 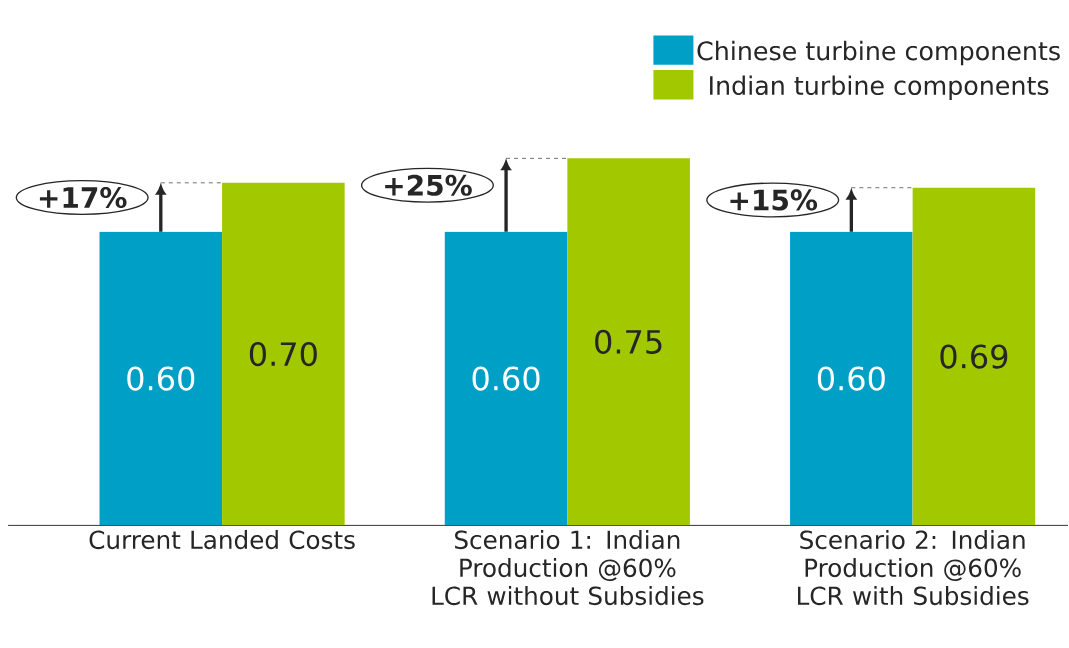 What do you see at coordinates (568, 568) in the screenshot?
I see `x-tick-label: Scenario 1: Indian Production @60% LCR without Subsidies` at bounding box center [568, 568].